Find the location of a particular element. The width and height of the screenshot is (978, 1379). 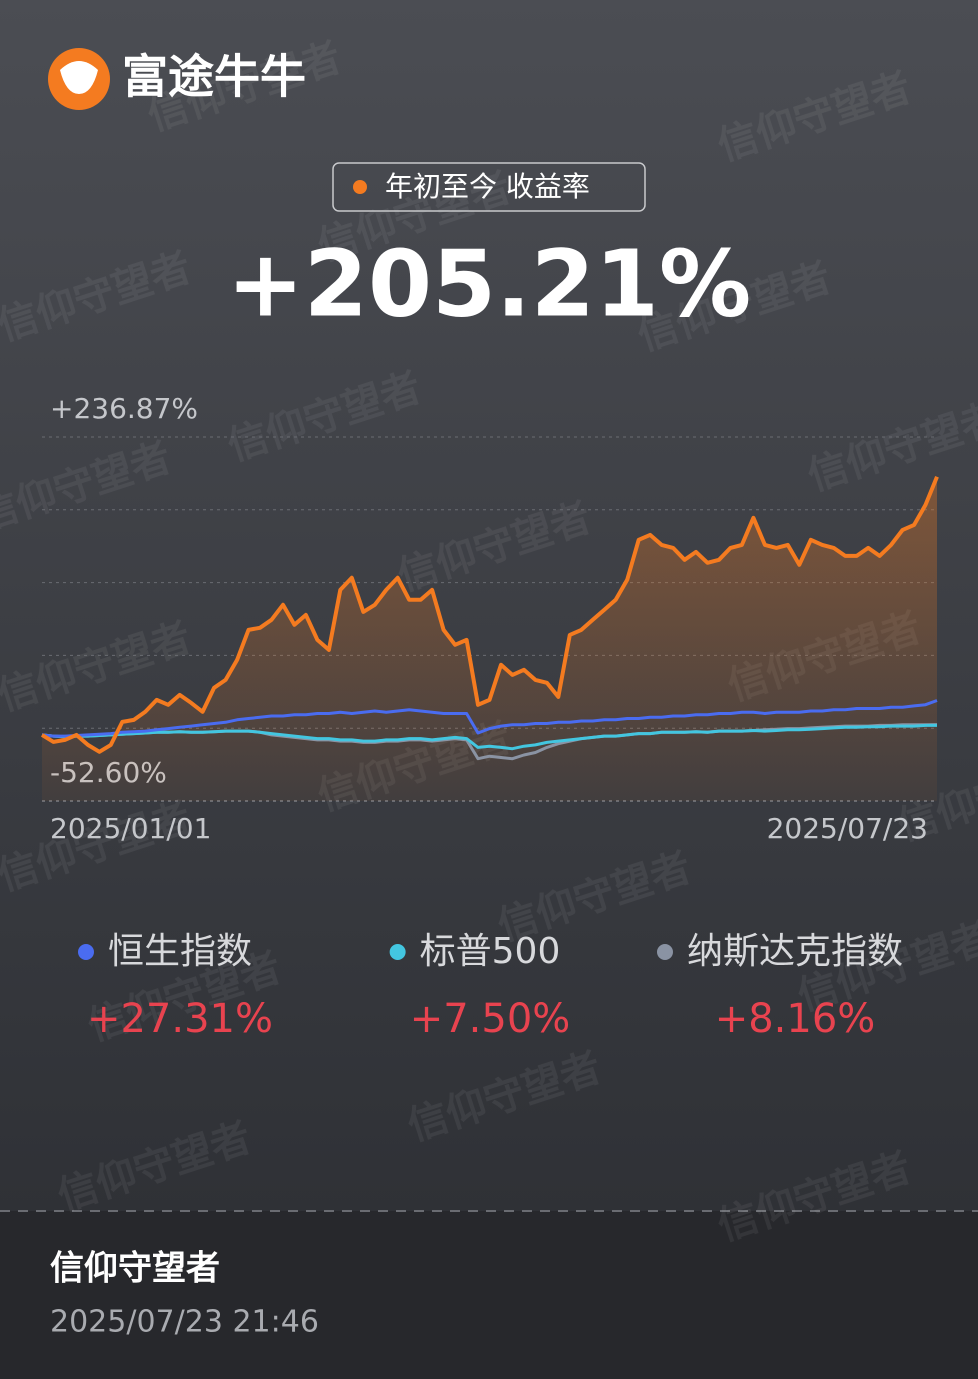

user-name: 信仰守望者 is located at coordinates (135, 1269).